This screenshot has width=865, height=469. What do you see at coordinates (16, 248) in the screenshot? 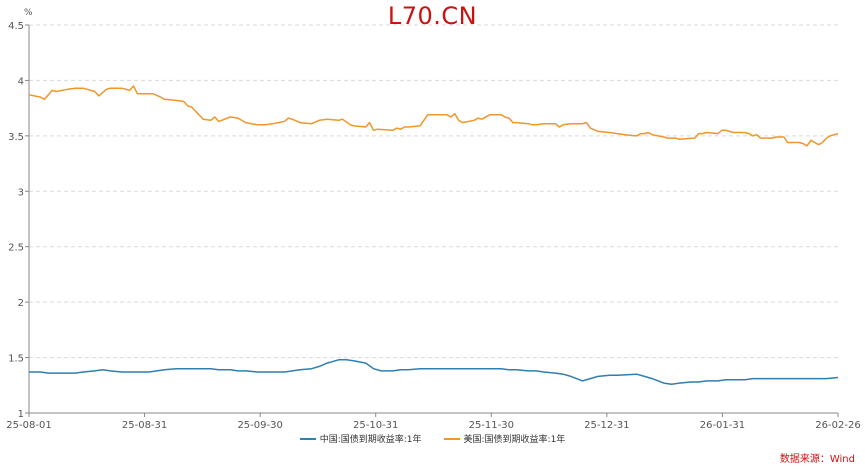
I see `y-tick-label: 2.5` at bounding box center [16, 248].